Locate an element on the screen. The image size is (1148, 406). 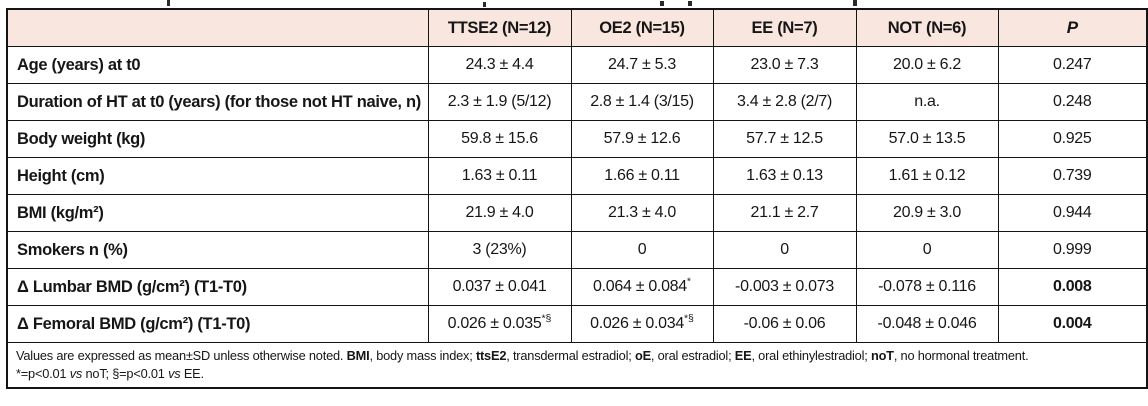
data-cell: n.a. is located at coordinates (927, 102).